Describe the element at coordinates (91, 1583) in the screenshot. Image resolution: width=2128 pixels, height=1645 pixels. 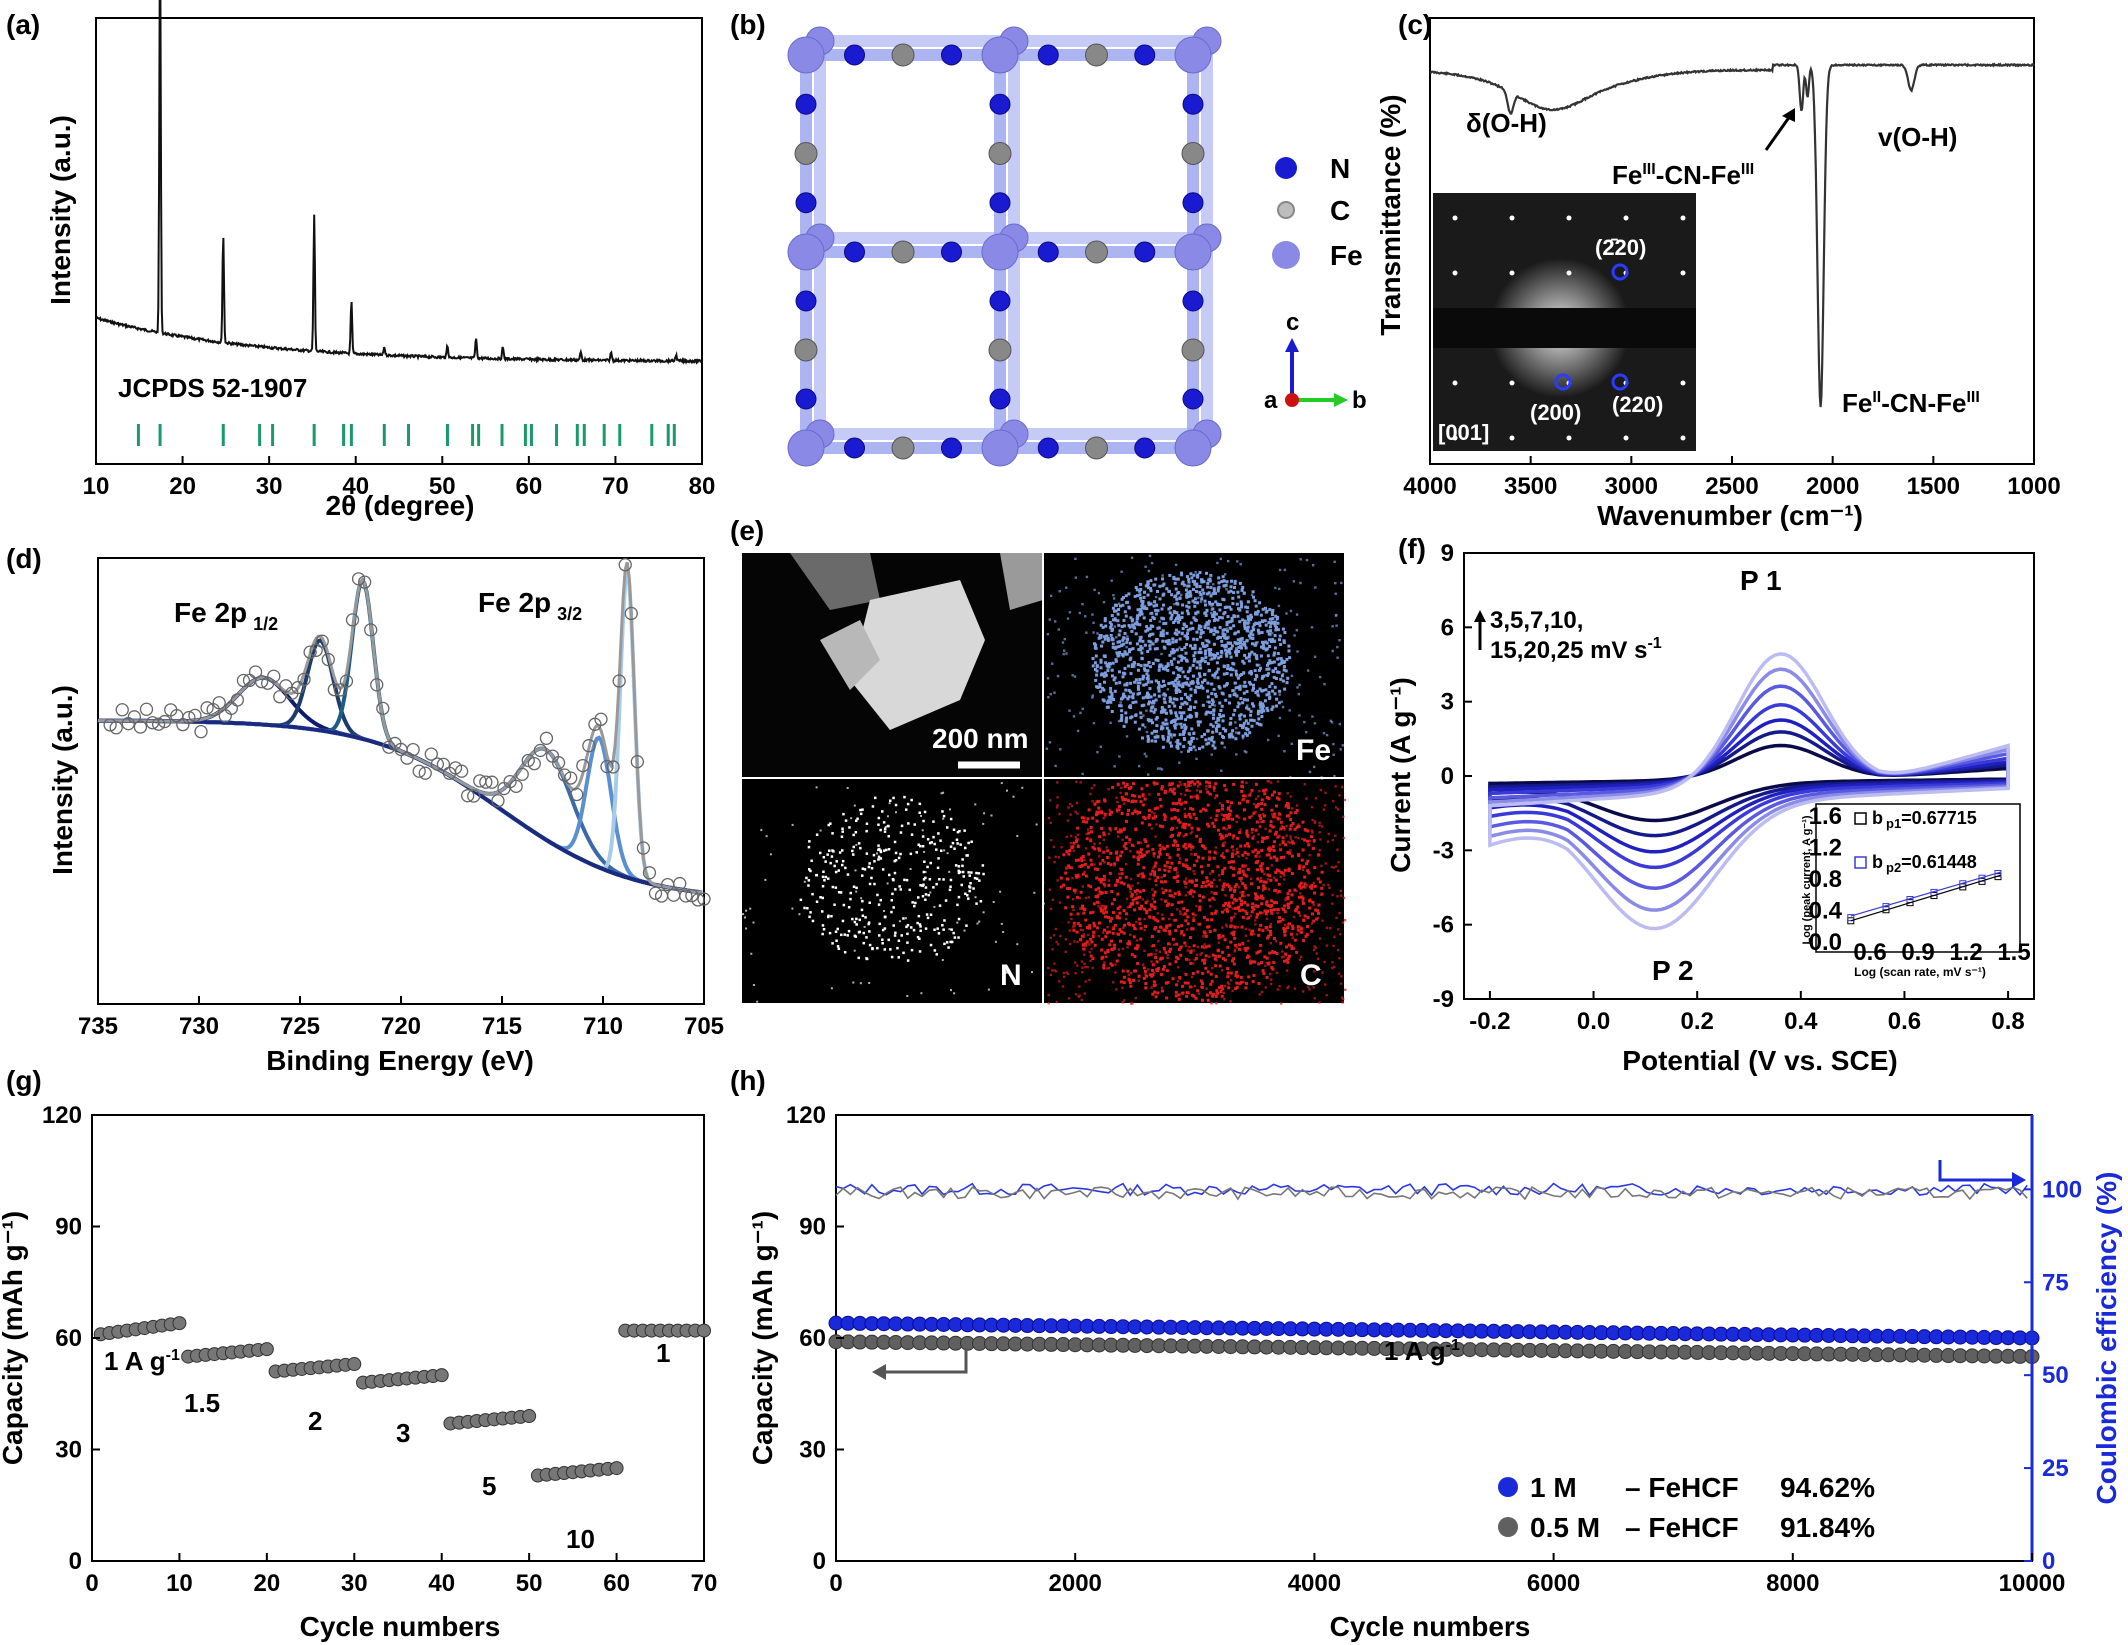
I see `rate-x-tick-label: 0` at that location.